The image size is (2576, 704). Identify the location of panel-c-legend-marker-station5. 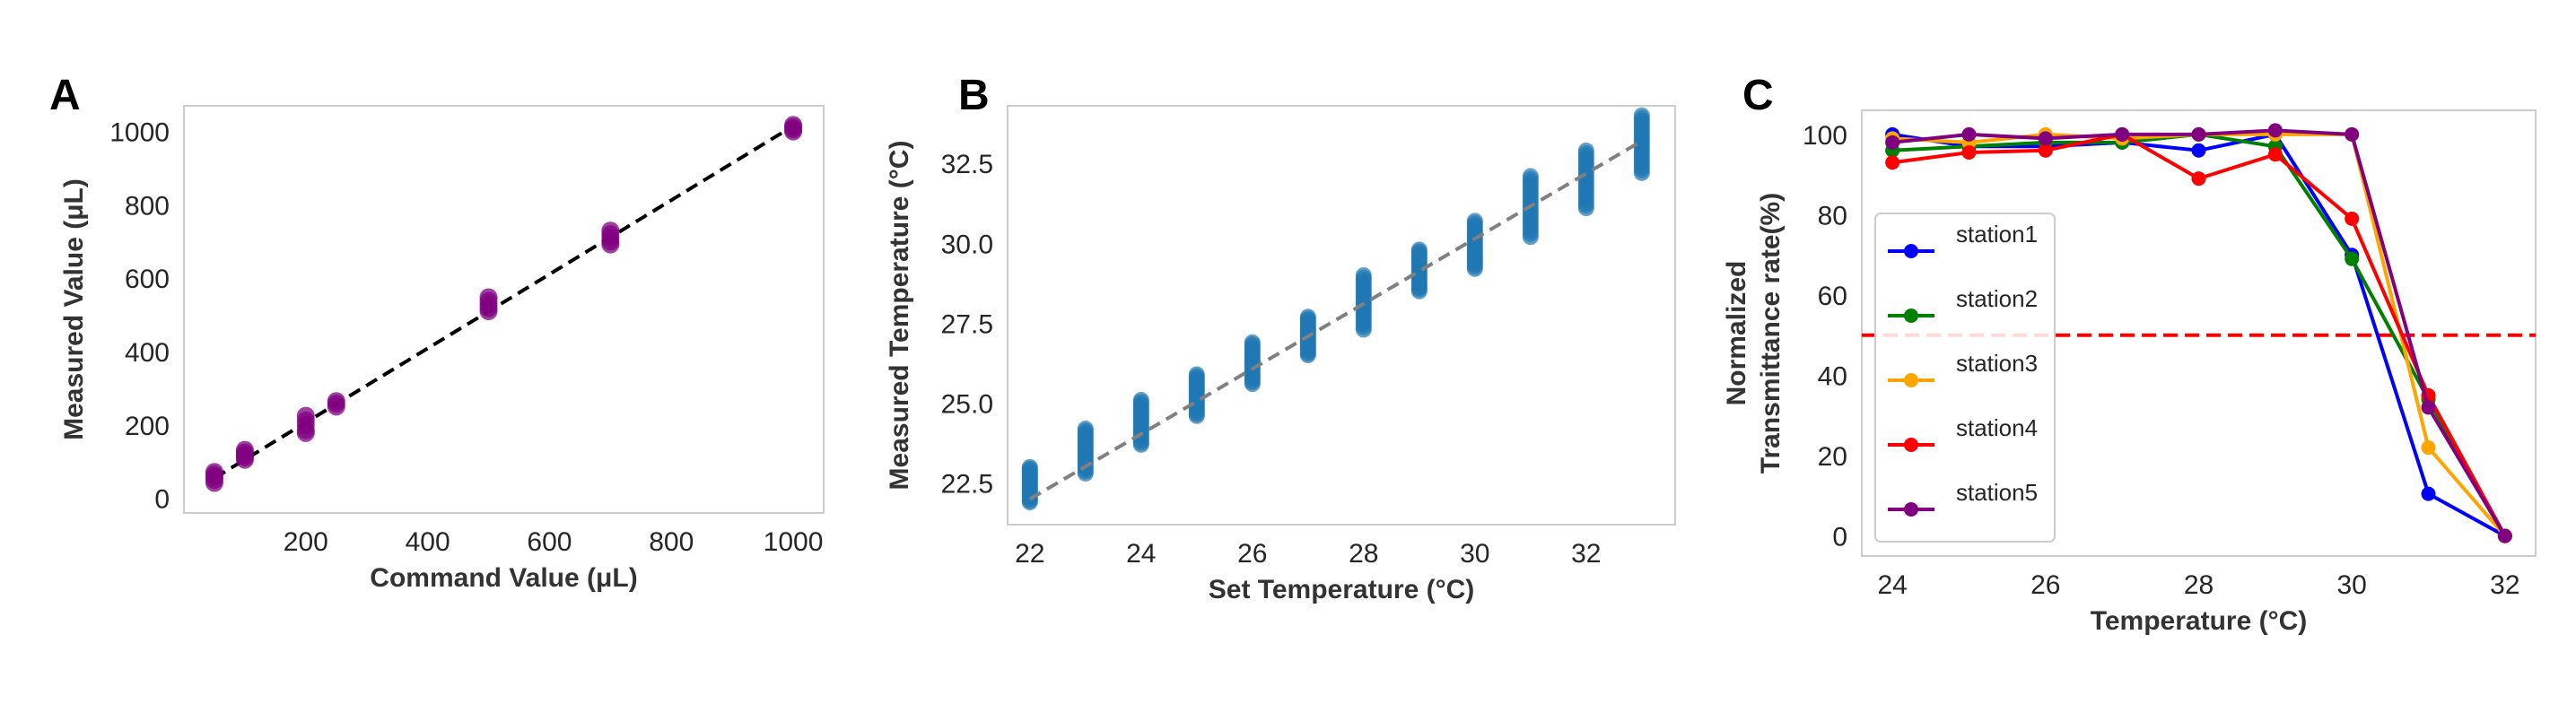
(1911, 509).